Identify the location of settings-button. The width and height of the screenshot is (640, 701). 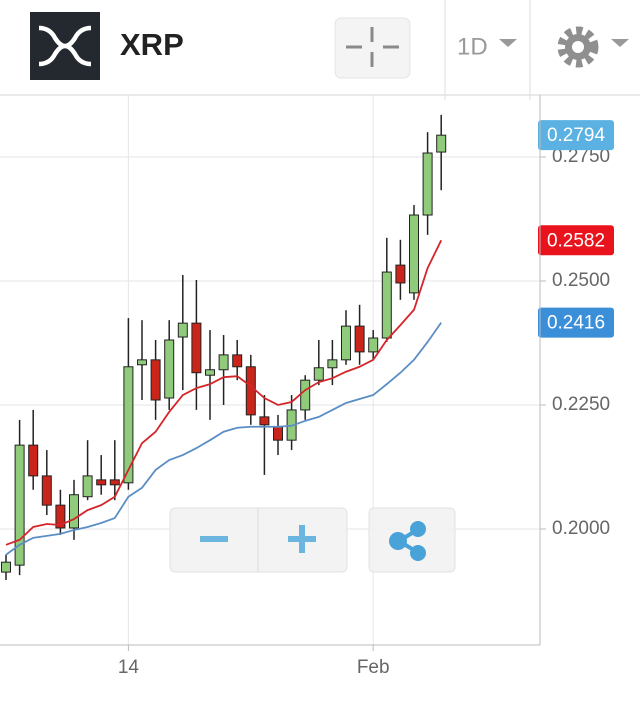
(578, 47).